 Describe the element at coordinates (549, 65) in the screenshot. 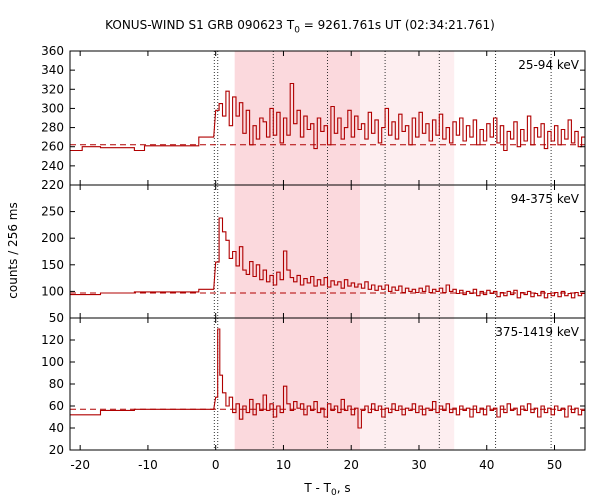

I see `panel-energy-label: 25-94 keV` at that location.